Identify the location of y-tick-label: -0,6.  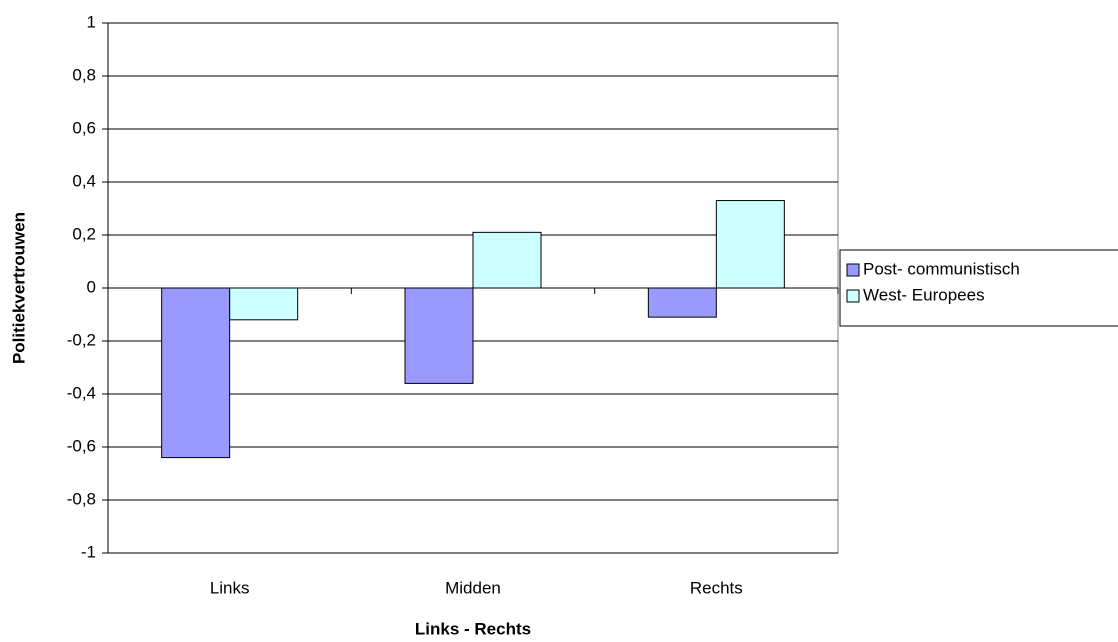
(81, 445).